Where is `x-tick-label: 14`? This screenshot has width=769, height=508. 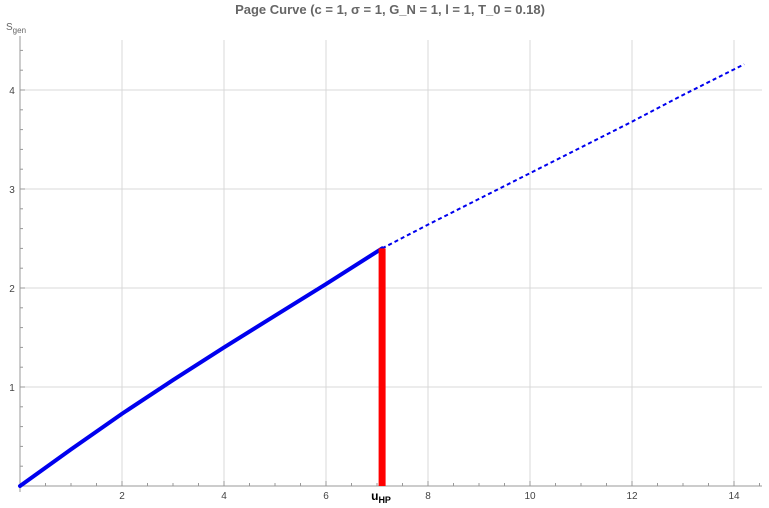
x-tick-label: 14 is located at coordinates (734, 496).